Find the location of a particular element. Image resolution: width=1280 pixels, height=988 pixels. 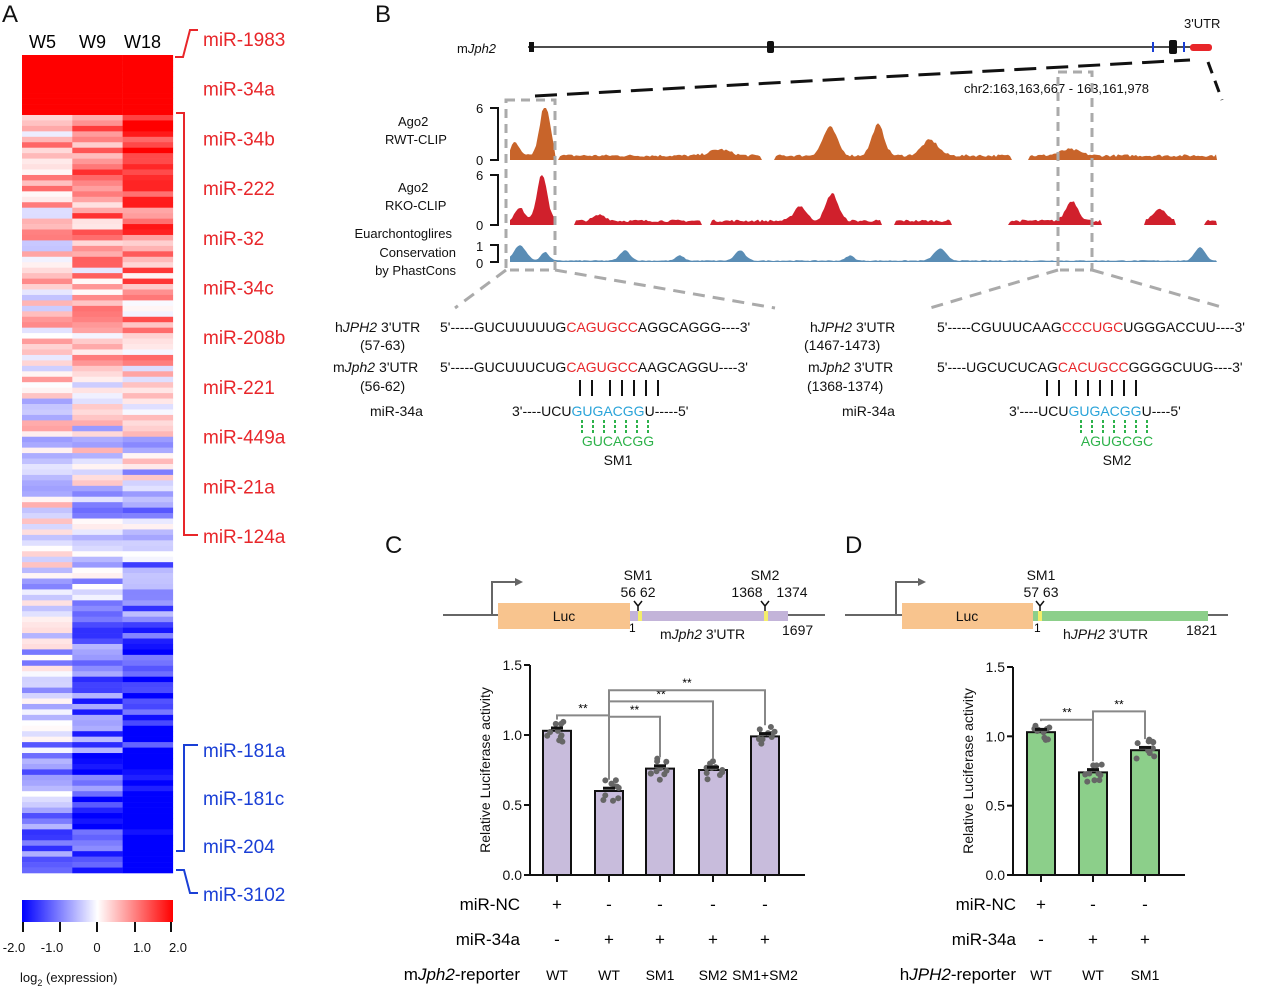

axis-tick: 6 is located at coordinates (479, 108).